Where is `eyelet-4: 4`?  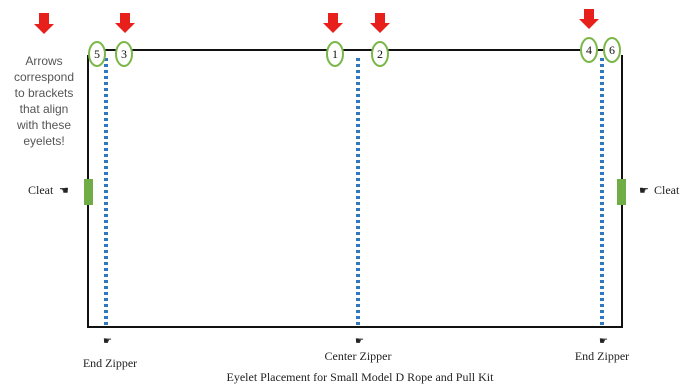 eyelet-4: 4 is located at coordinates (589, 50).